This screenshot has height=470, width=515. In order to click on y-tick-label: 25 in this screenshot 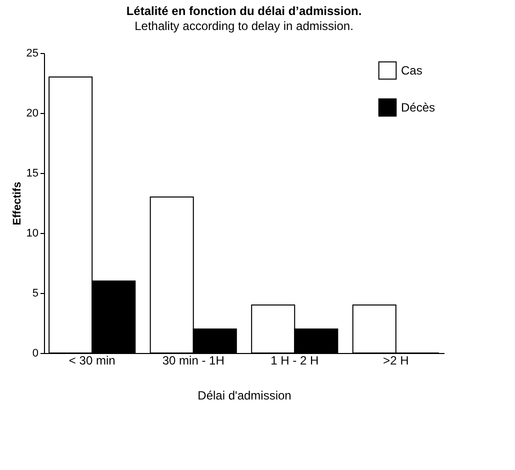, I will do `click(32, 54)`.